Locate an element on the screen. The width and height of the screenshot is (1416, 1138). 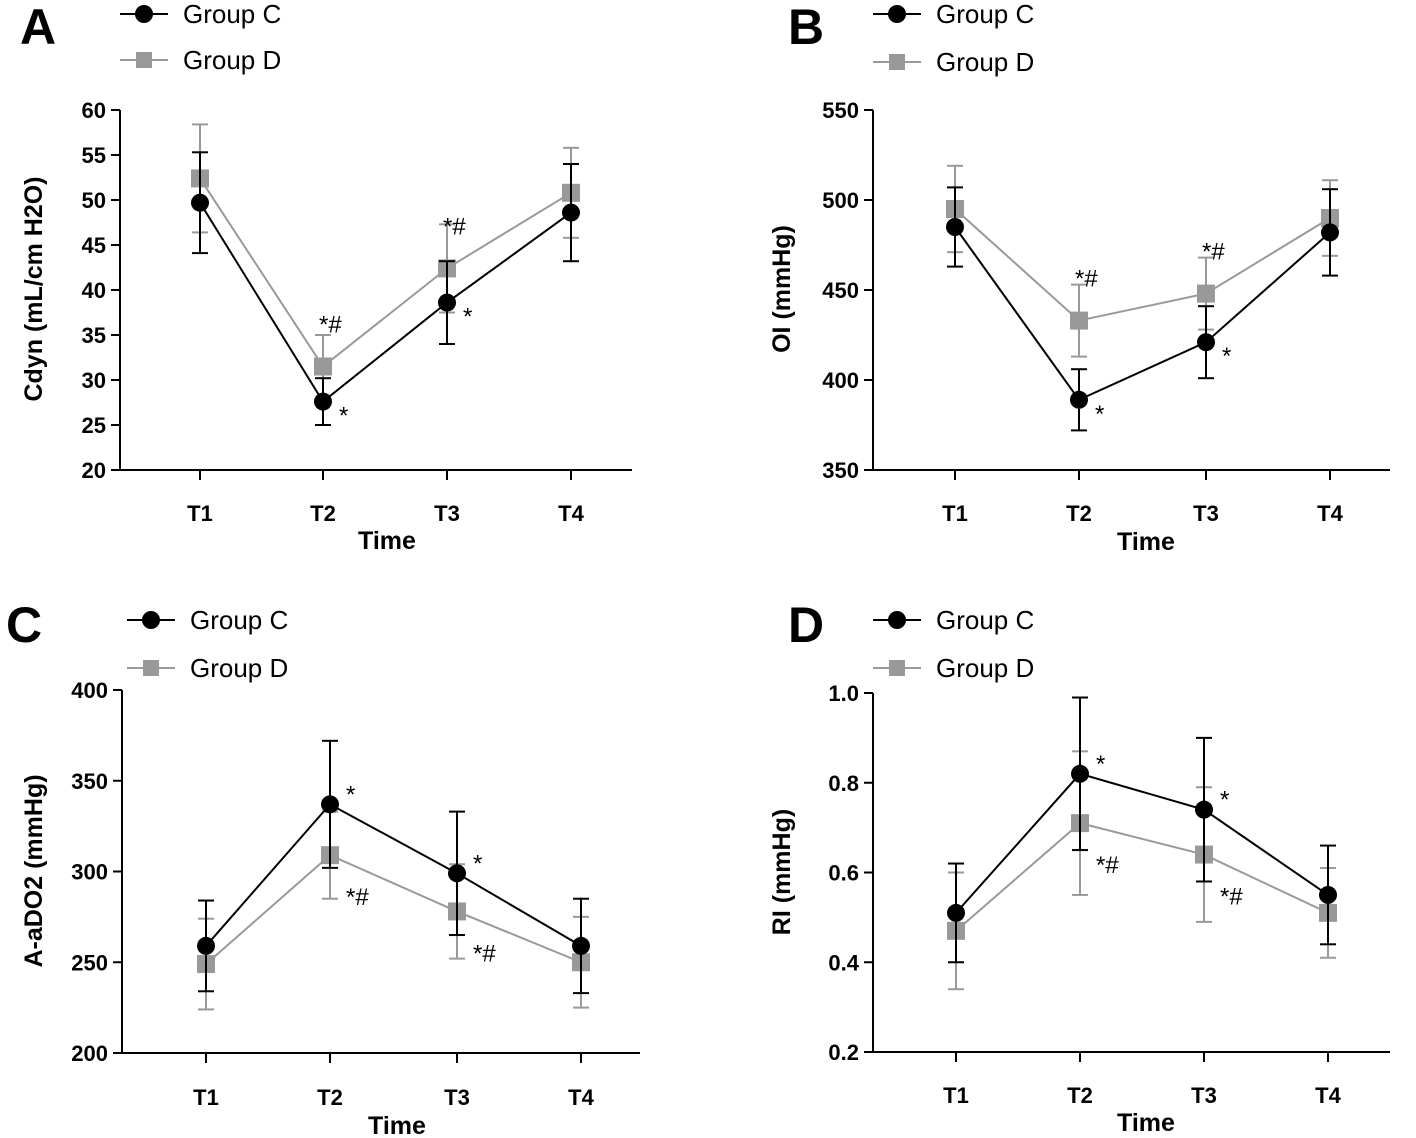
panel-d-letter: D is located at coordinates (806, 625).